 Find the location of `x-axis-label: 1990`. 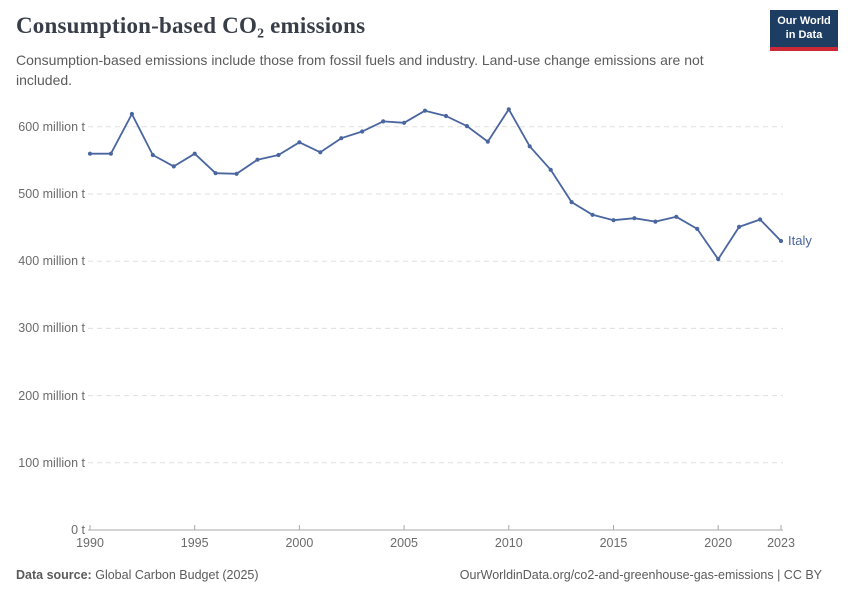

x-axis-label: 1990 is located at coordinates (90, 543).